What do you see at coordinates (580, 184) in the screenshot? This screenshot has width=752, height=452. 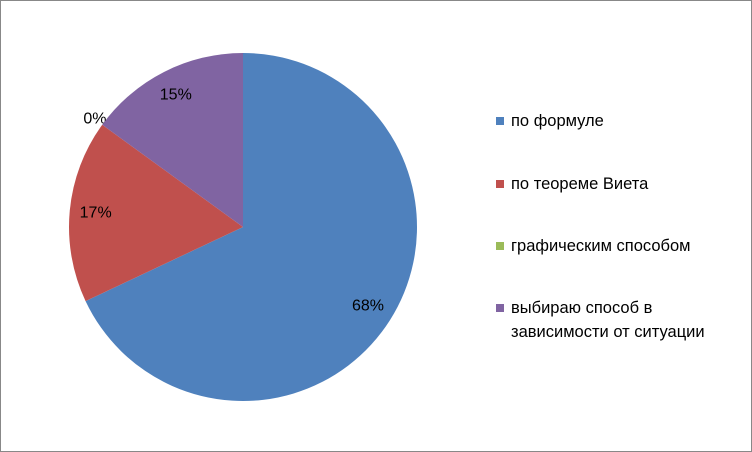 I see `legend-label: по теореме Виета` at bounding box center [580, 184].